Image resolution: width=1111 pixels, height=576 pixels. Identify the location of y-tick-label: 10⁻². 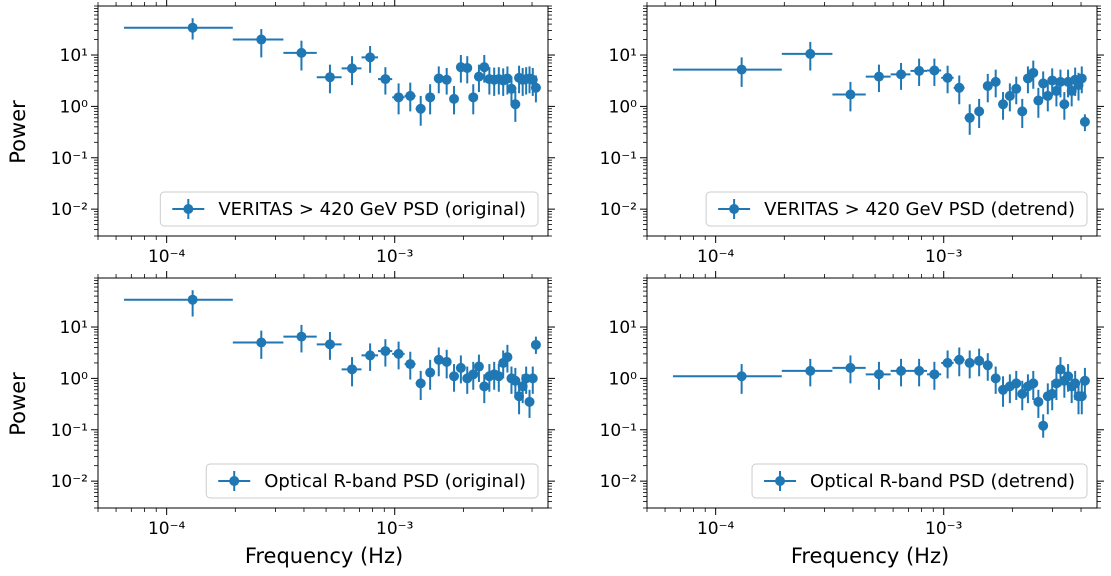
(69, 210).